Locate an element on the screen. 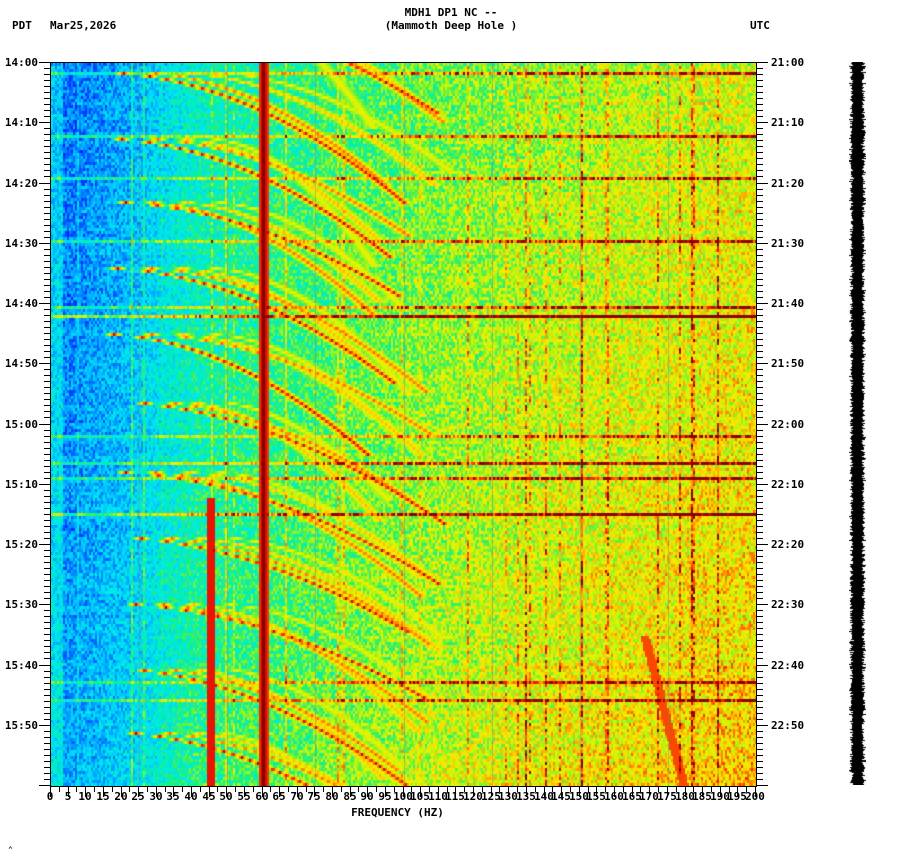 The image size is (902, 864). waveform-trace-panel is located at coordinates (857, 423).